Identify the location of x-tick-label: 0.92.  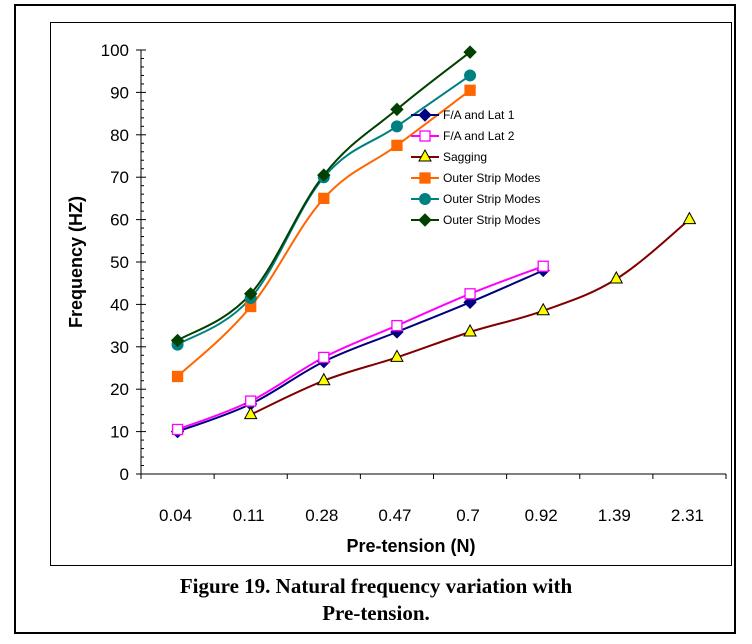
(541, 515).